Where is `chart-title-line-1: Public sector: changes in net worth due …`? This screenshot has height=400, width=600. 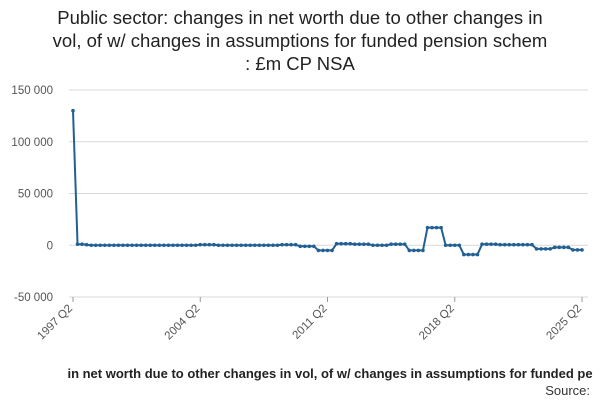 chart-title-line-1: Public sector: changes in net worth due … is located at coordinates (300, 17).